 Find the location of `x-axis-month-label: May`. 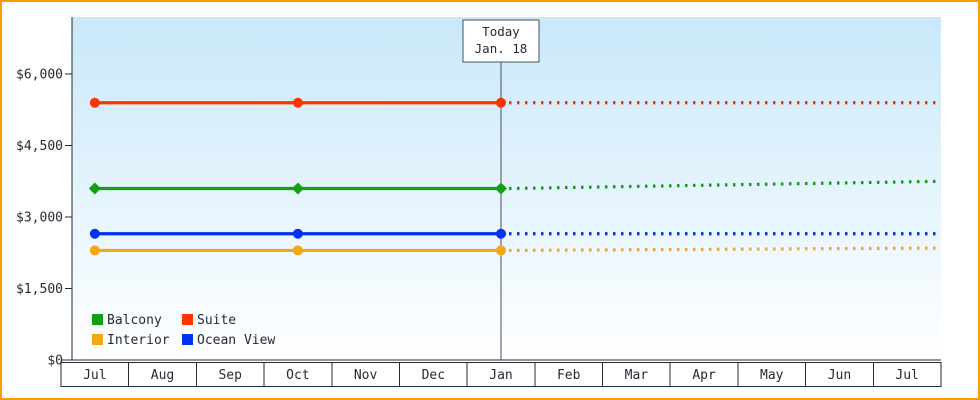

x-axis-month-label: May is located at coordinates (772, 375).